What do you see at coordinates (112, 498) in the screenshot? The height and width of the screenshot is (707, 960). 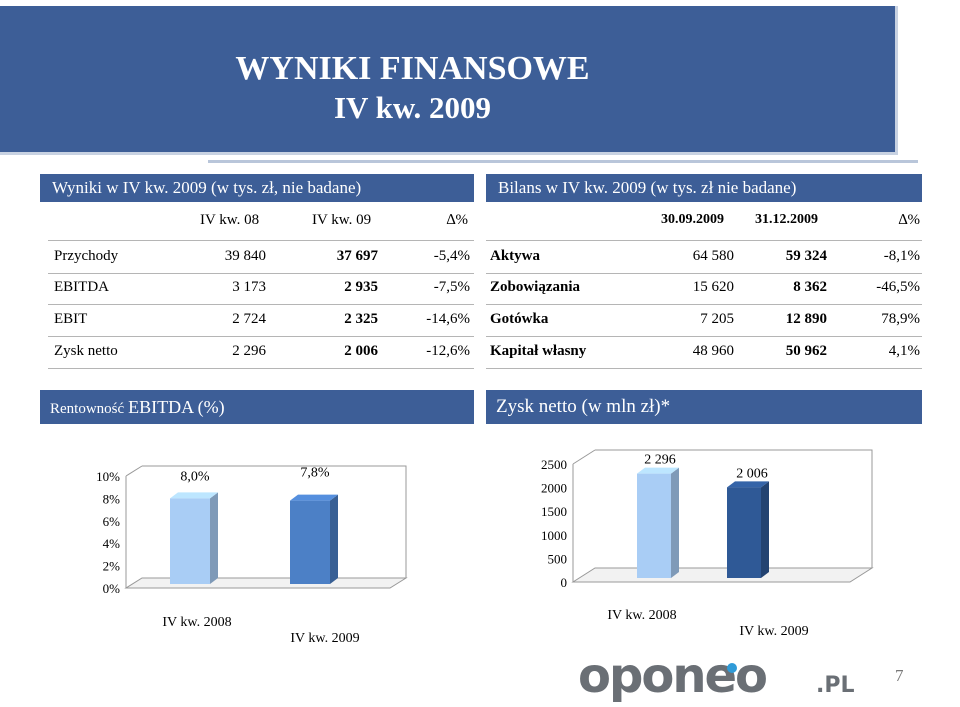 I see `y-tick-label: 8%` at bounding box center [112, 498].